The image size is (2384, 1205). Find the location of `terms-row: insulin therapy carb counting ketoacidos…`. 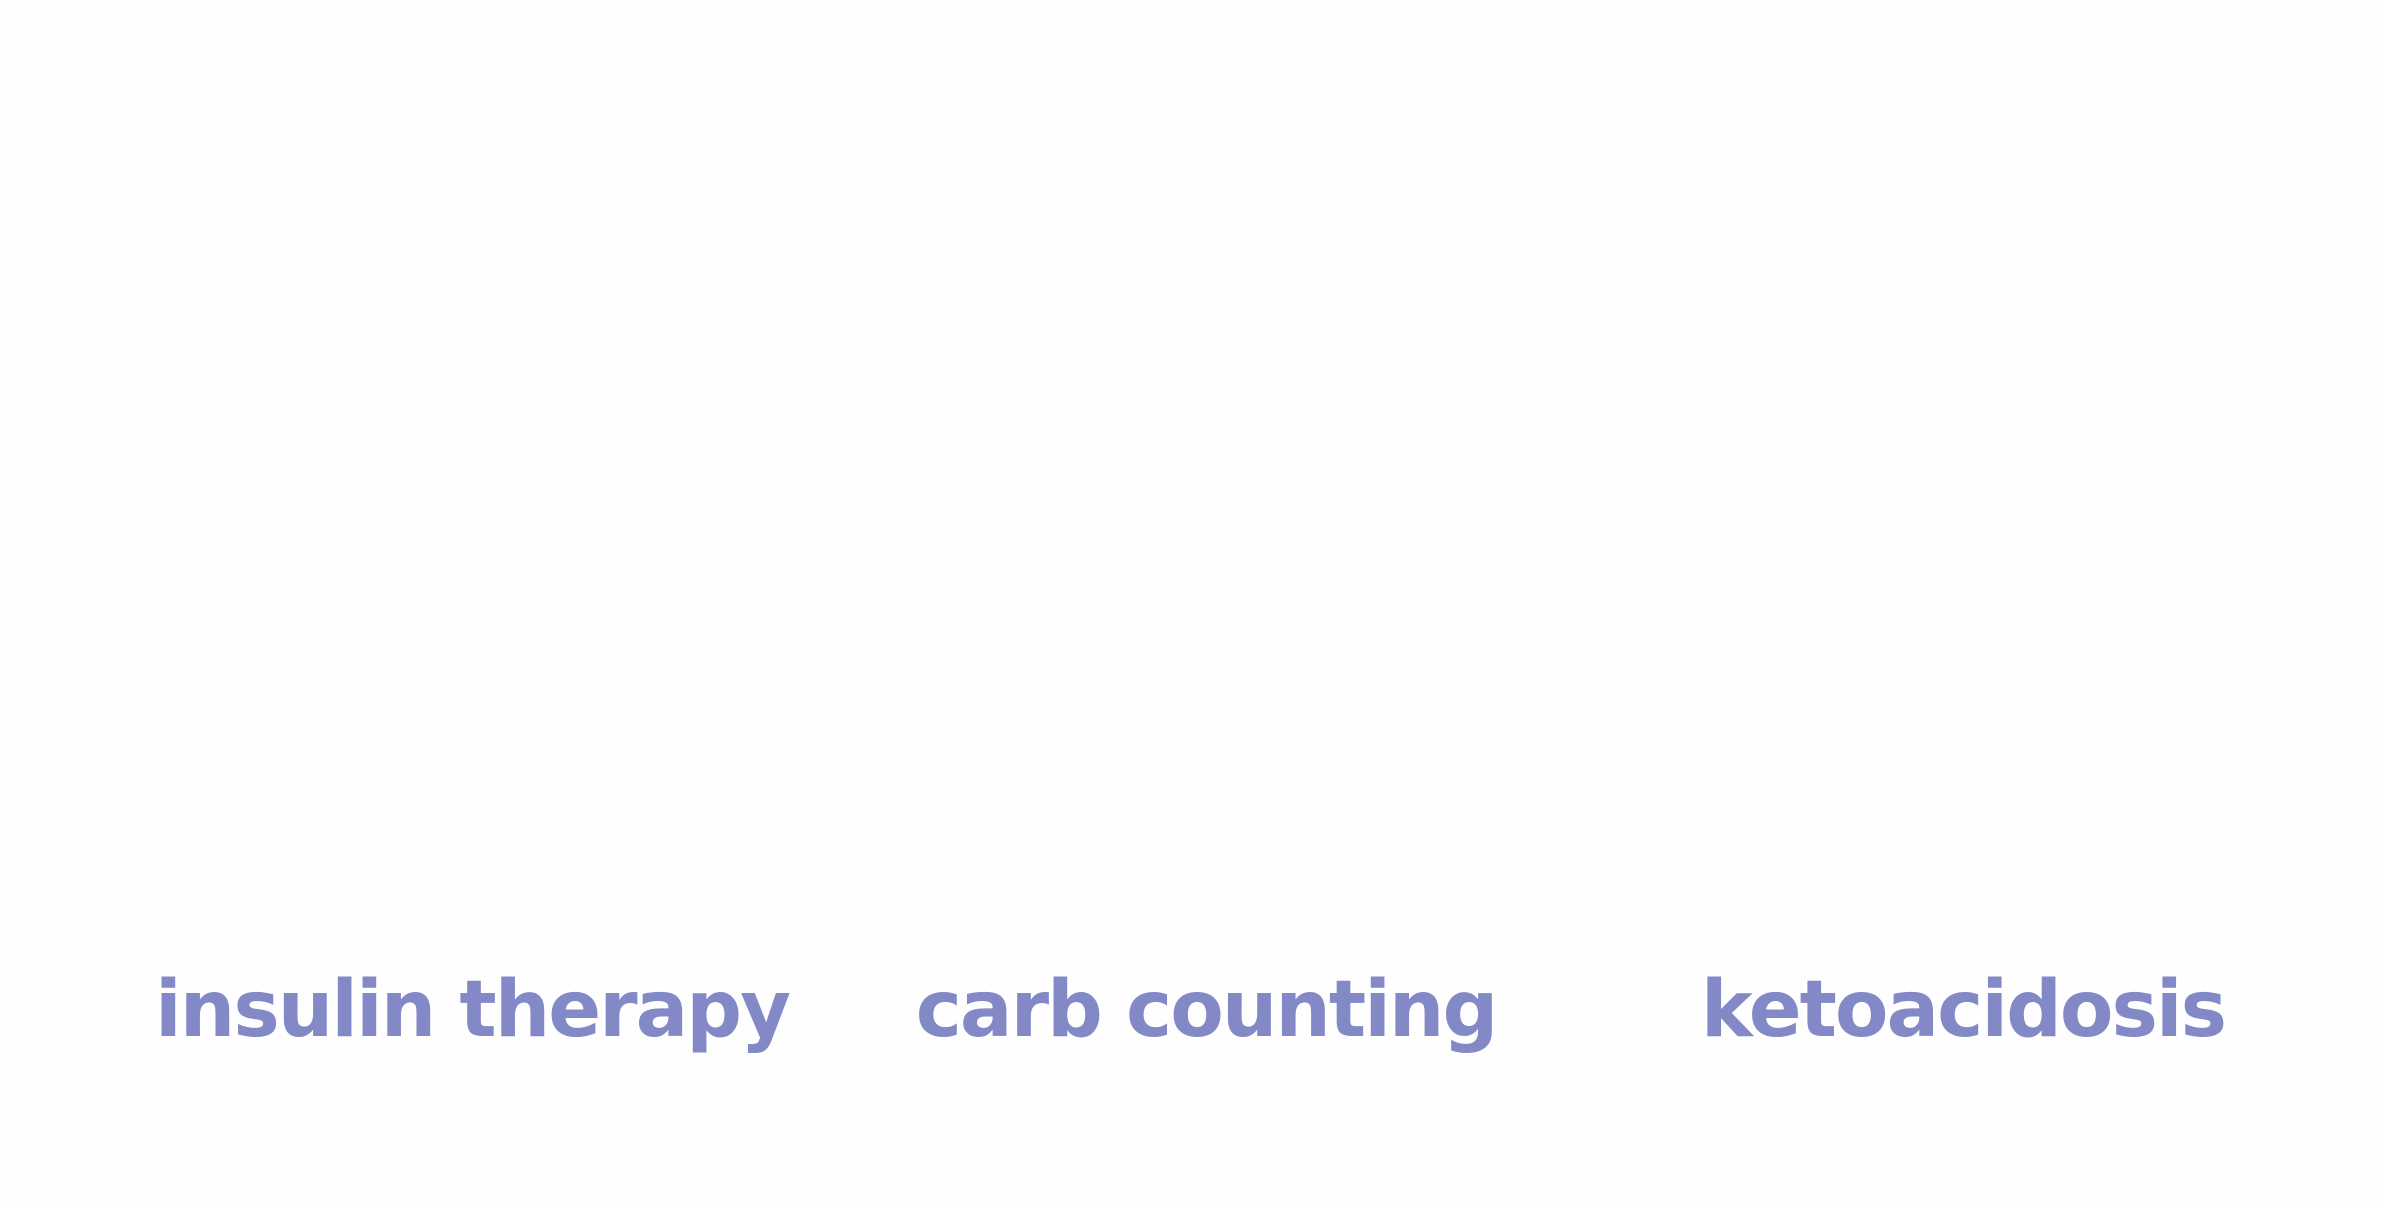

terms-row: insulin therapy carb counting ketoacidos… is located at coordinates (1192, 1015).